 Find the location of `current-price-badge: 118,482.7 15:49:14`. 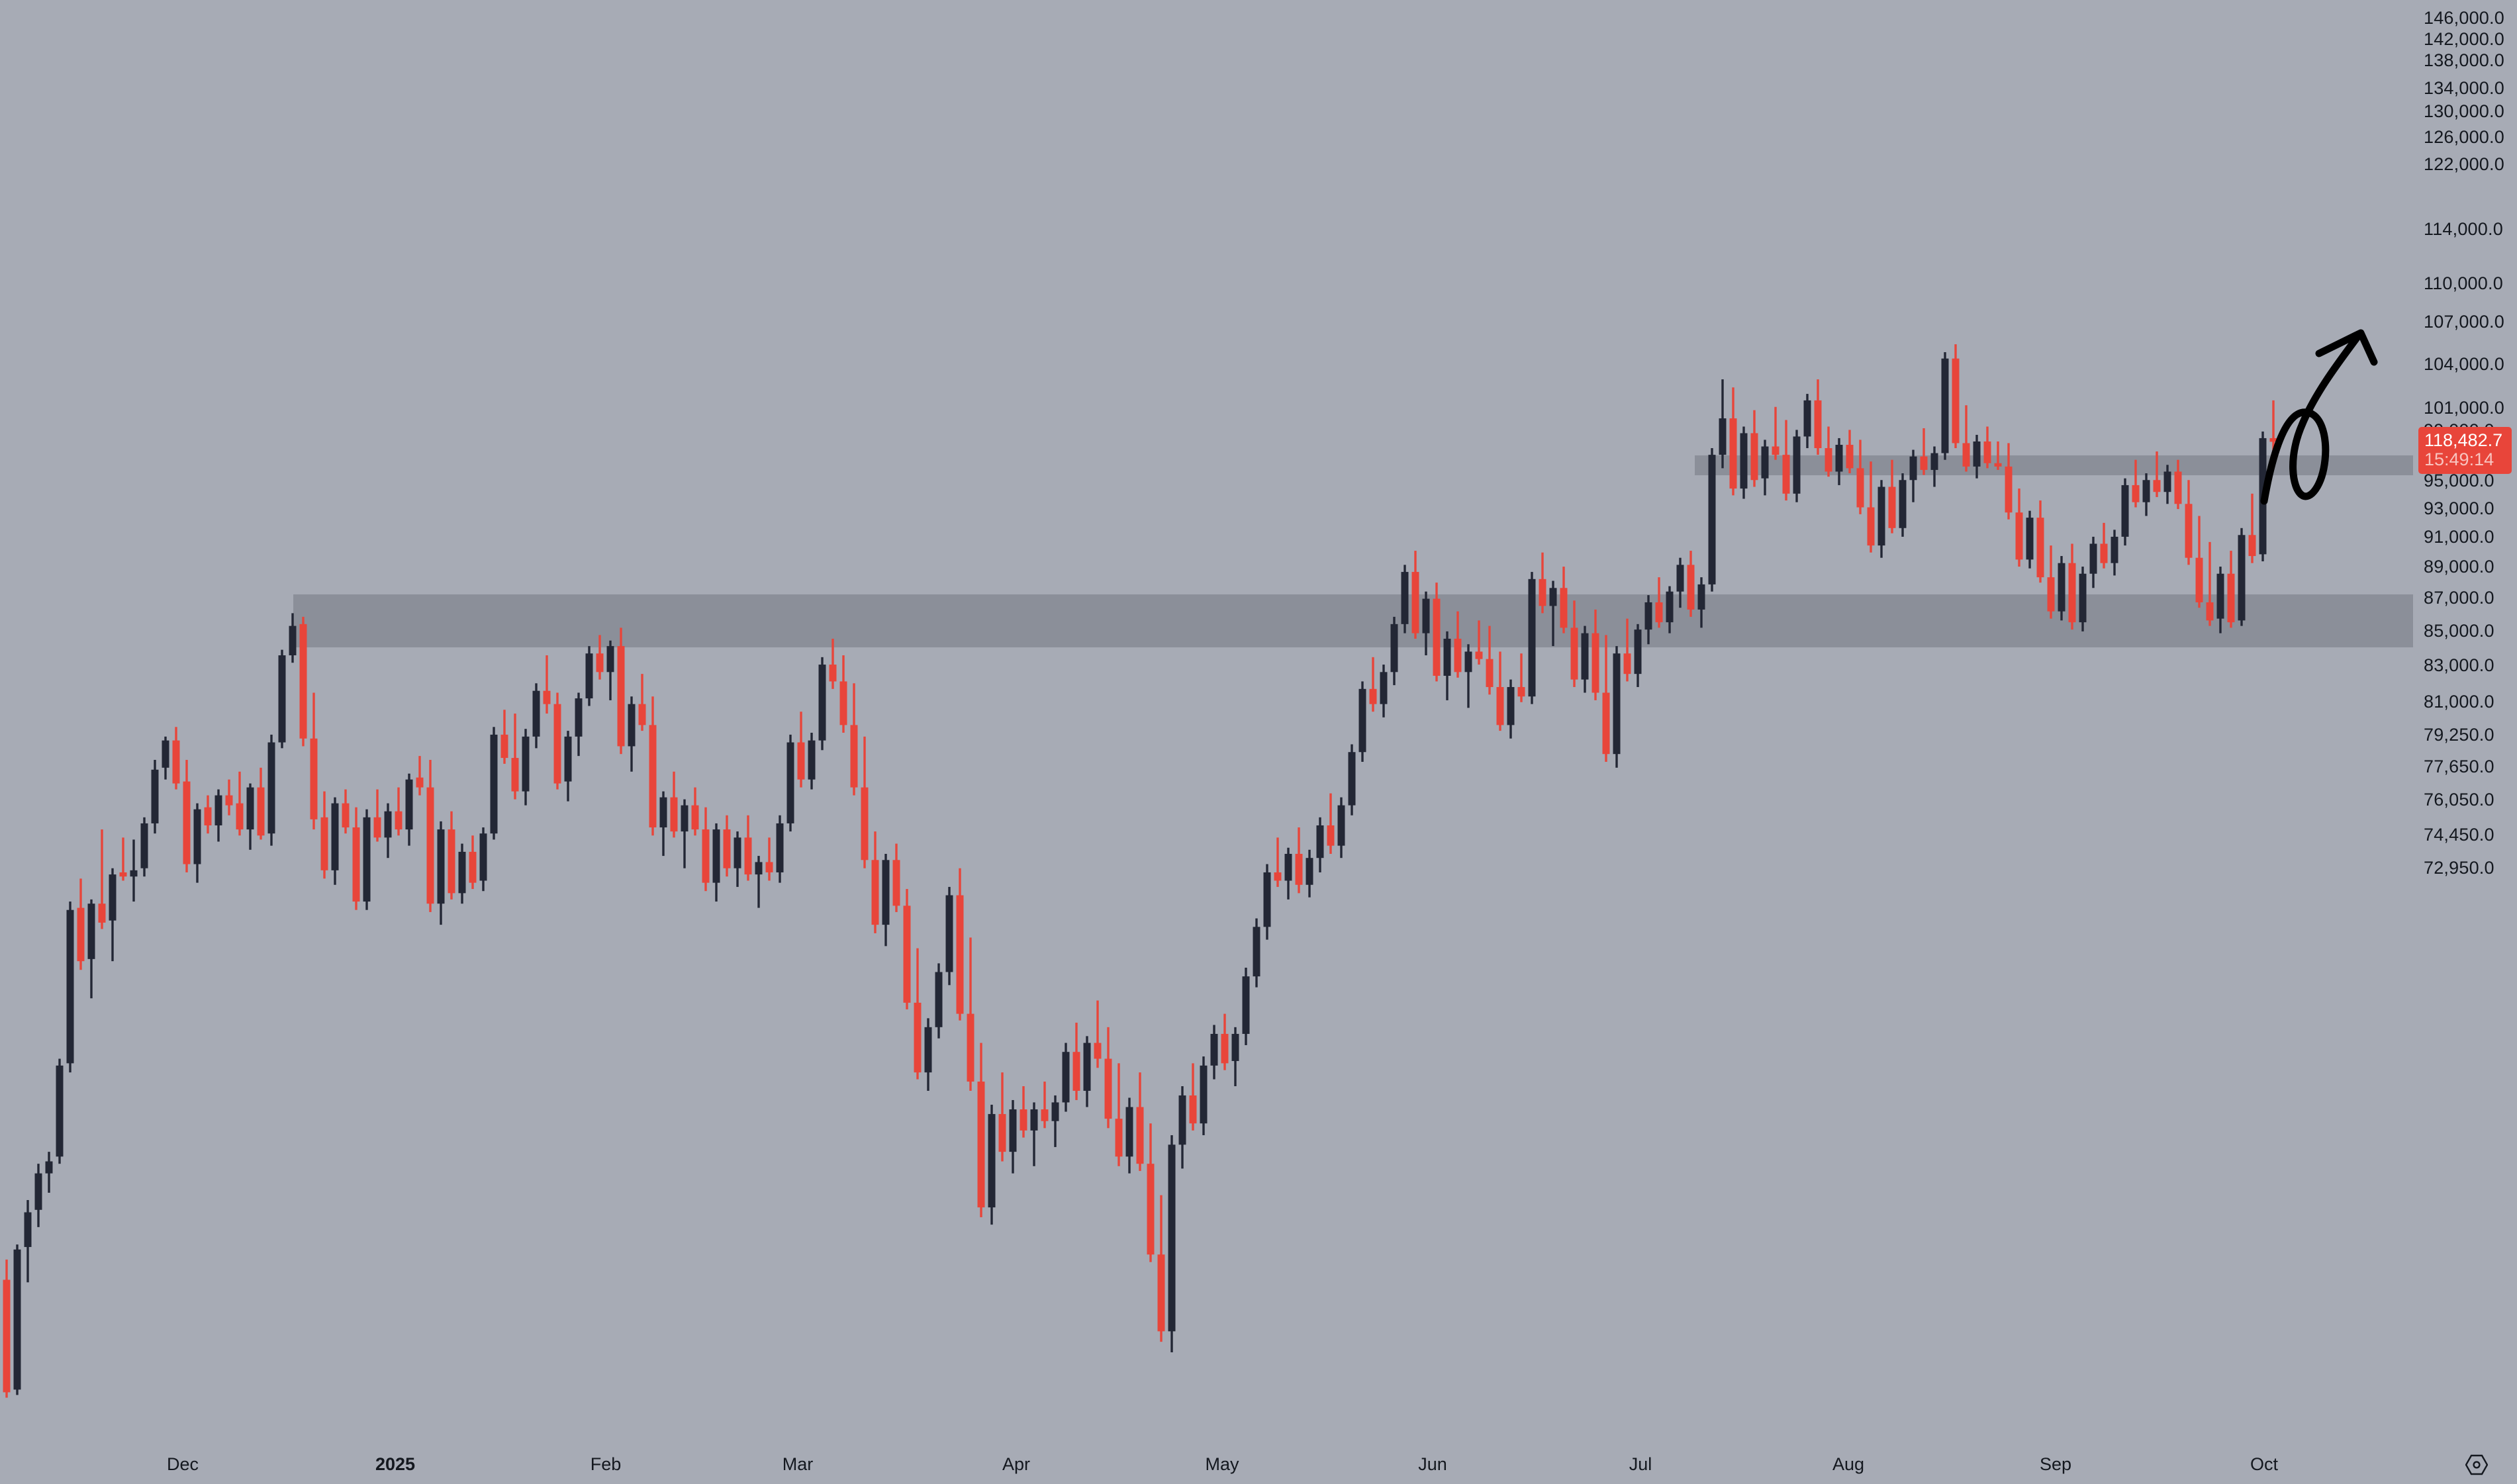

current-price-badge: 118,482.7 15:49:14 is located at coordinates (2465, 451).